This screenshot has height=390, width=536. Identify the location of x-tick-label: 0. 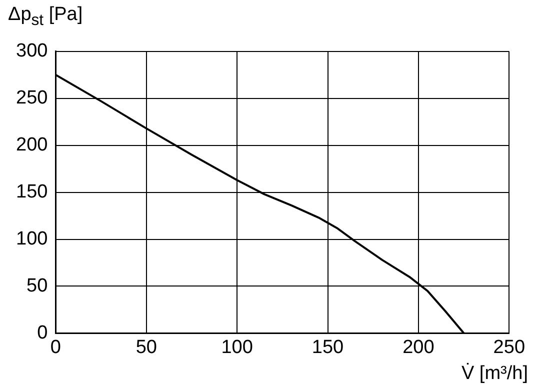
(55, 347).